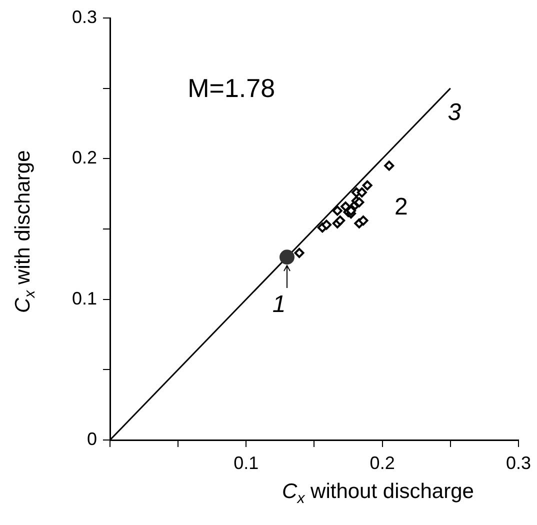 The image size is (537, 525). What do you see at coordinates (246, 462) in the screenshot?
I see `x-tick-label: 0.1` at bounding box center [246, 462].